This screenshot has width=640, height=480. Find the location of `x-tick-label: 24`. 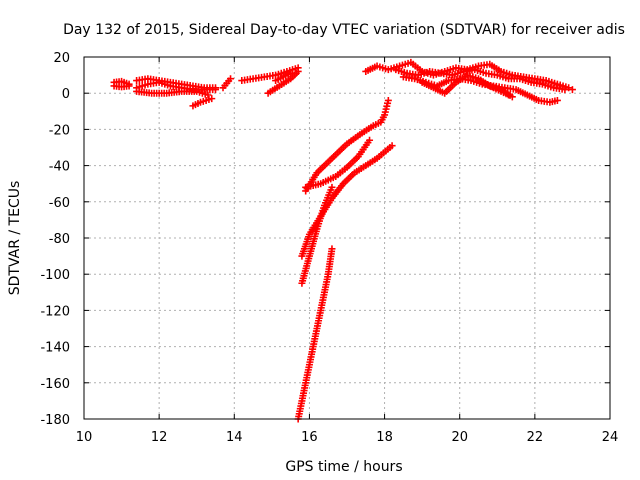

x-tick-label: 24 is located at coordinates (610, 437).